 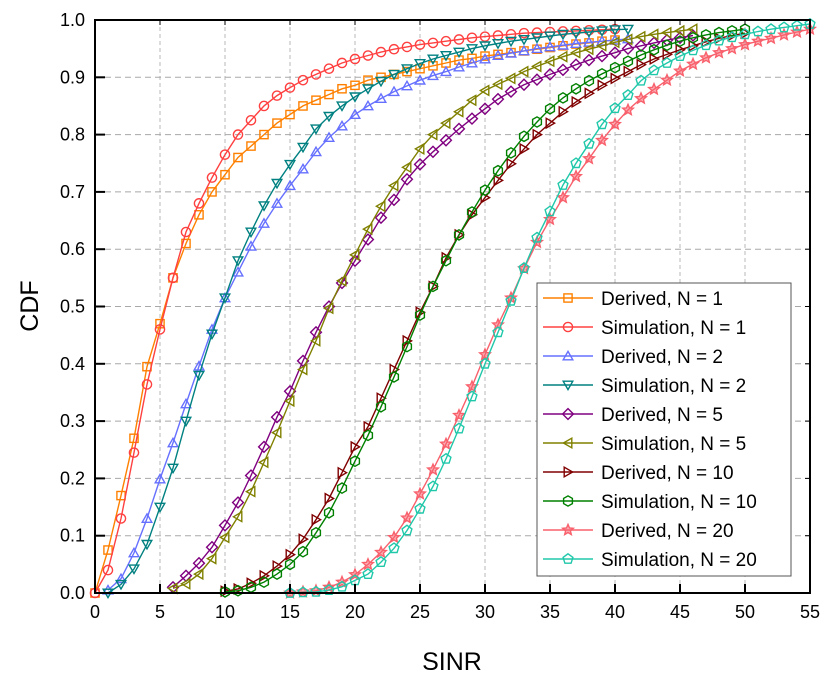 I want to click on legend-item: Simulation, N = 20, so click(x=650, y=560).